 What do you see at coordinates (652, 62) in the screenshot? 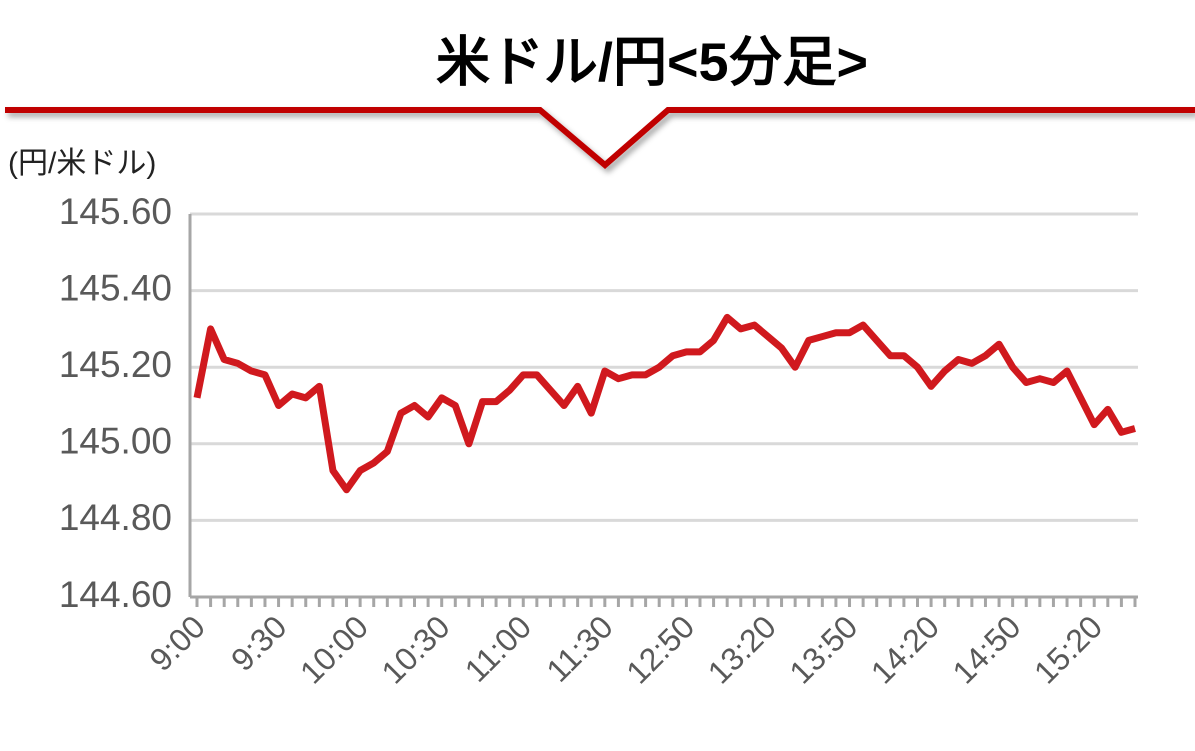
I see `chart-title: 米ドル/円<5分足>` at bounding box center [652, 62].